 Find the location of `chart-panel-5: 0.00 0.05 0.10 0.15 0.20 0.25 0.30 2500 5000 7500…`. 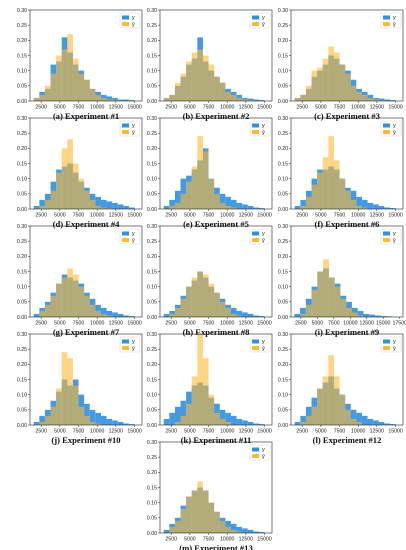

chart-panel-5: 0.00 0.05 0.10 0.15 0.20 0.25 0.30 2500 5000 7500… is located at coordinates (210, 172).